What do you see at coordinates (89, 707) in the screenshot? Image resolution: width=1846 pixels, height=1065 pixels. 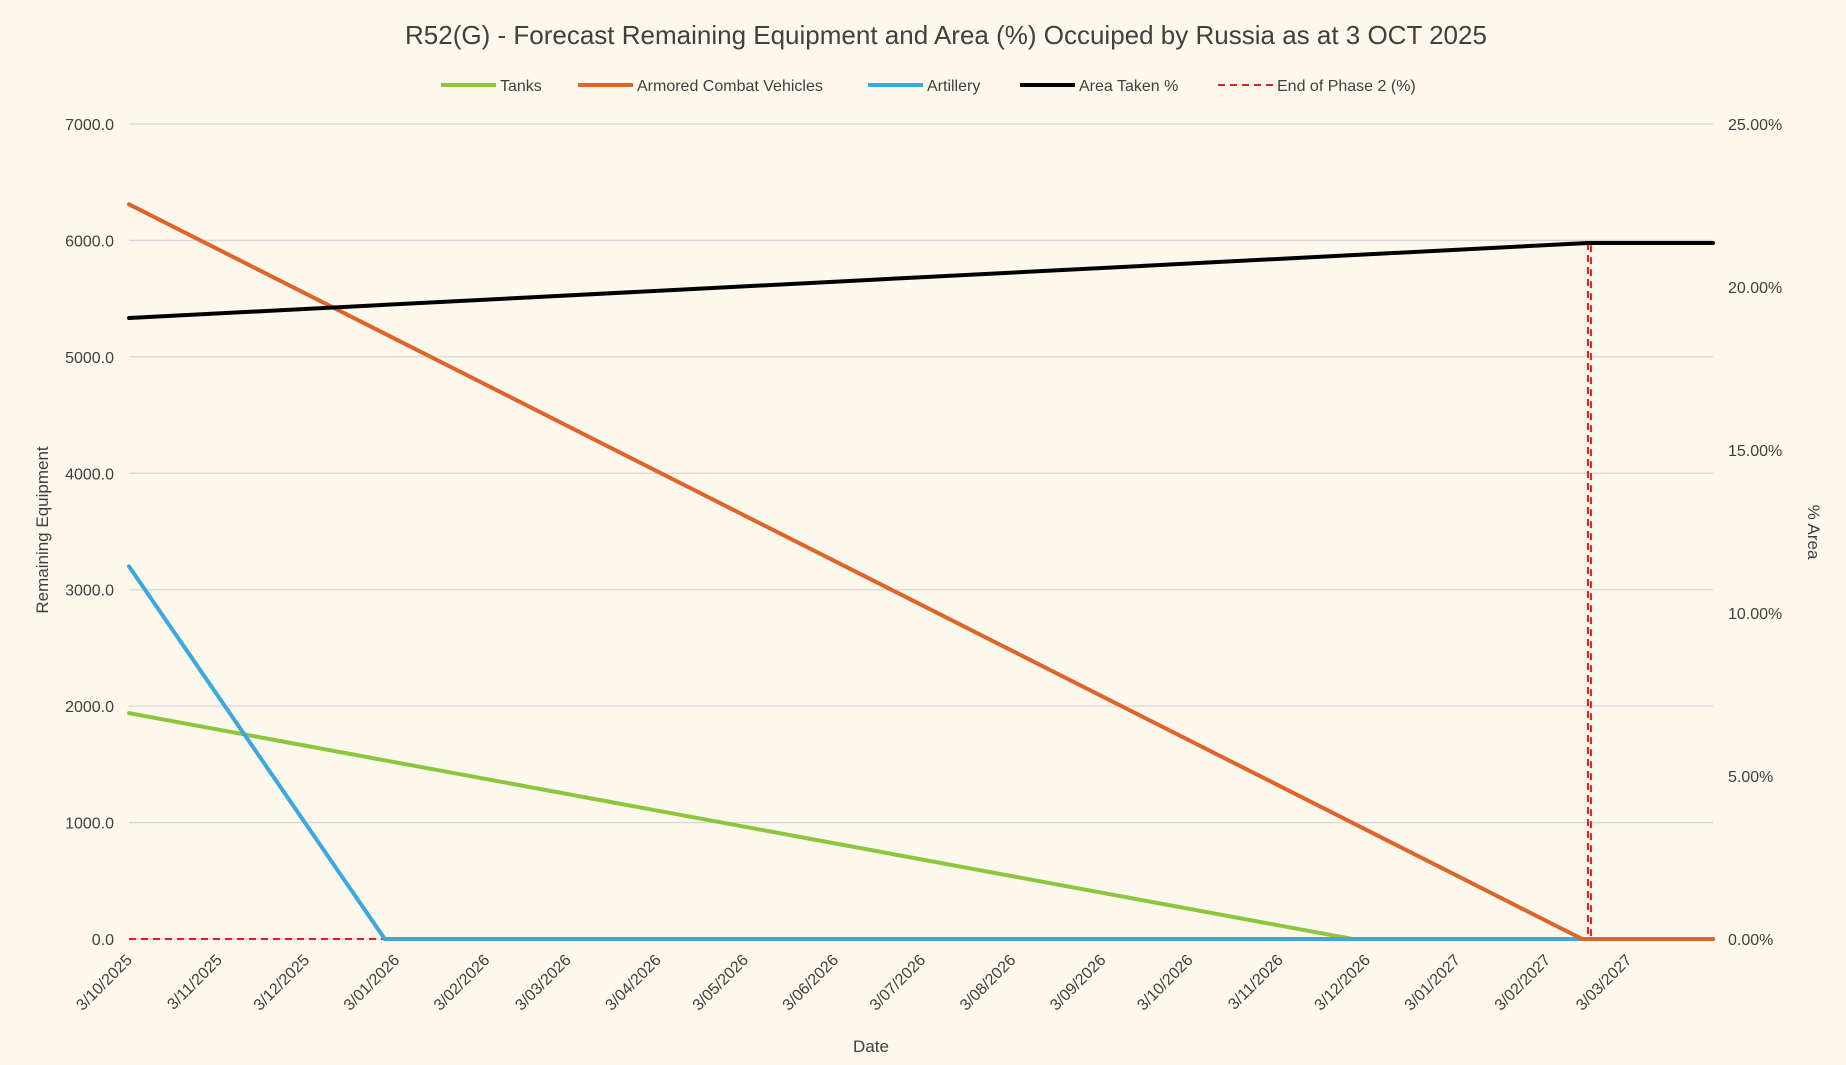 I see `y-tick-label: 2000.0` at bounding box center [89, 707].